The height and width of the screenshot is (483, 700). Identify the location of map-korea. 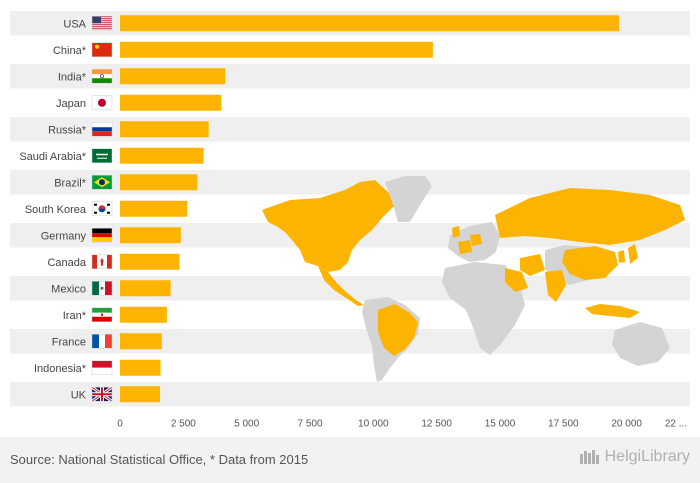
(621, 256).